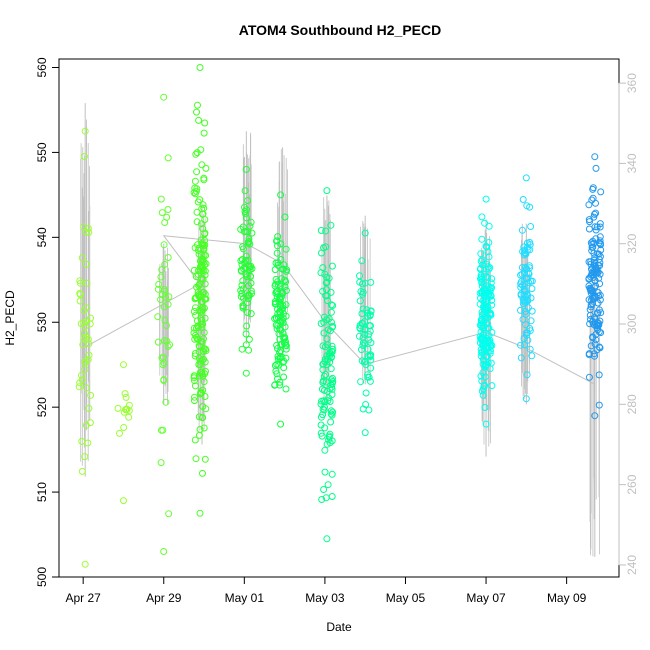 This screenshot has height=650, width=650. What do you see at coordinates (632, 324) in the screenshot?
I see `y2-tick-label: 300` at bounding box center [632, 324].